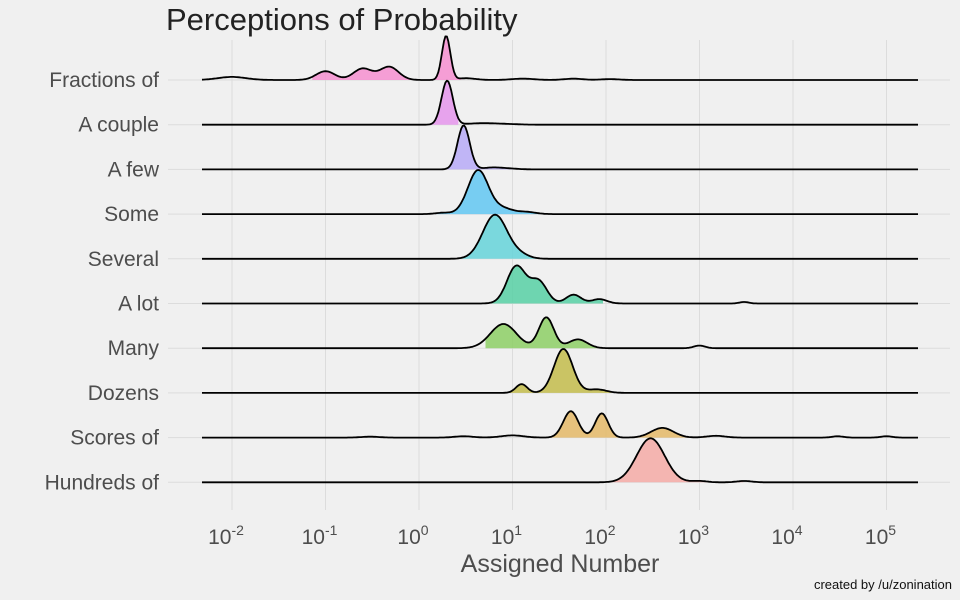 The width and height of the screenshot is (960, 600). I want to click on ridge-scores-of, so click(560, 424).